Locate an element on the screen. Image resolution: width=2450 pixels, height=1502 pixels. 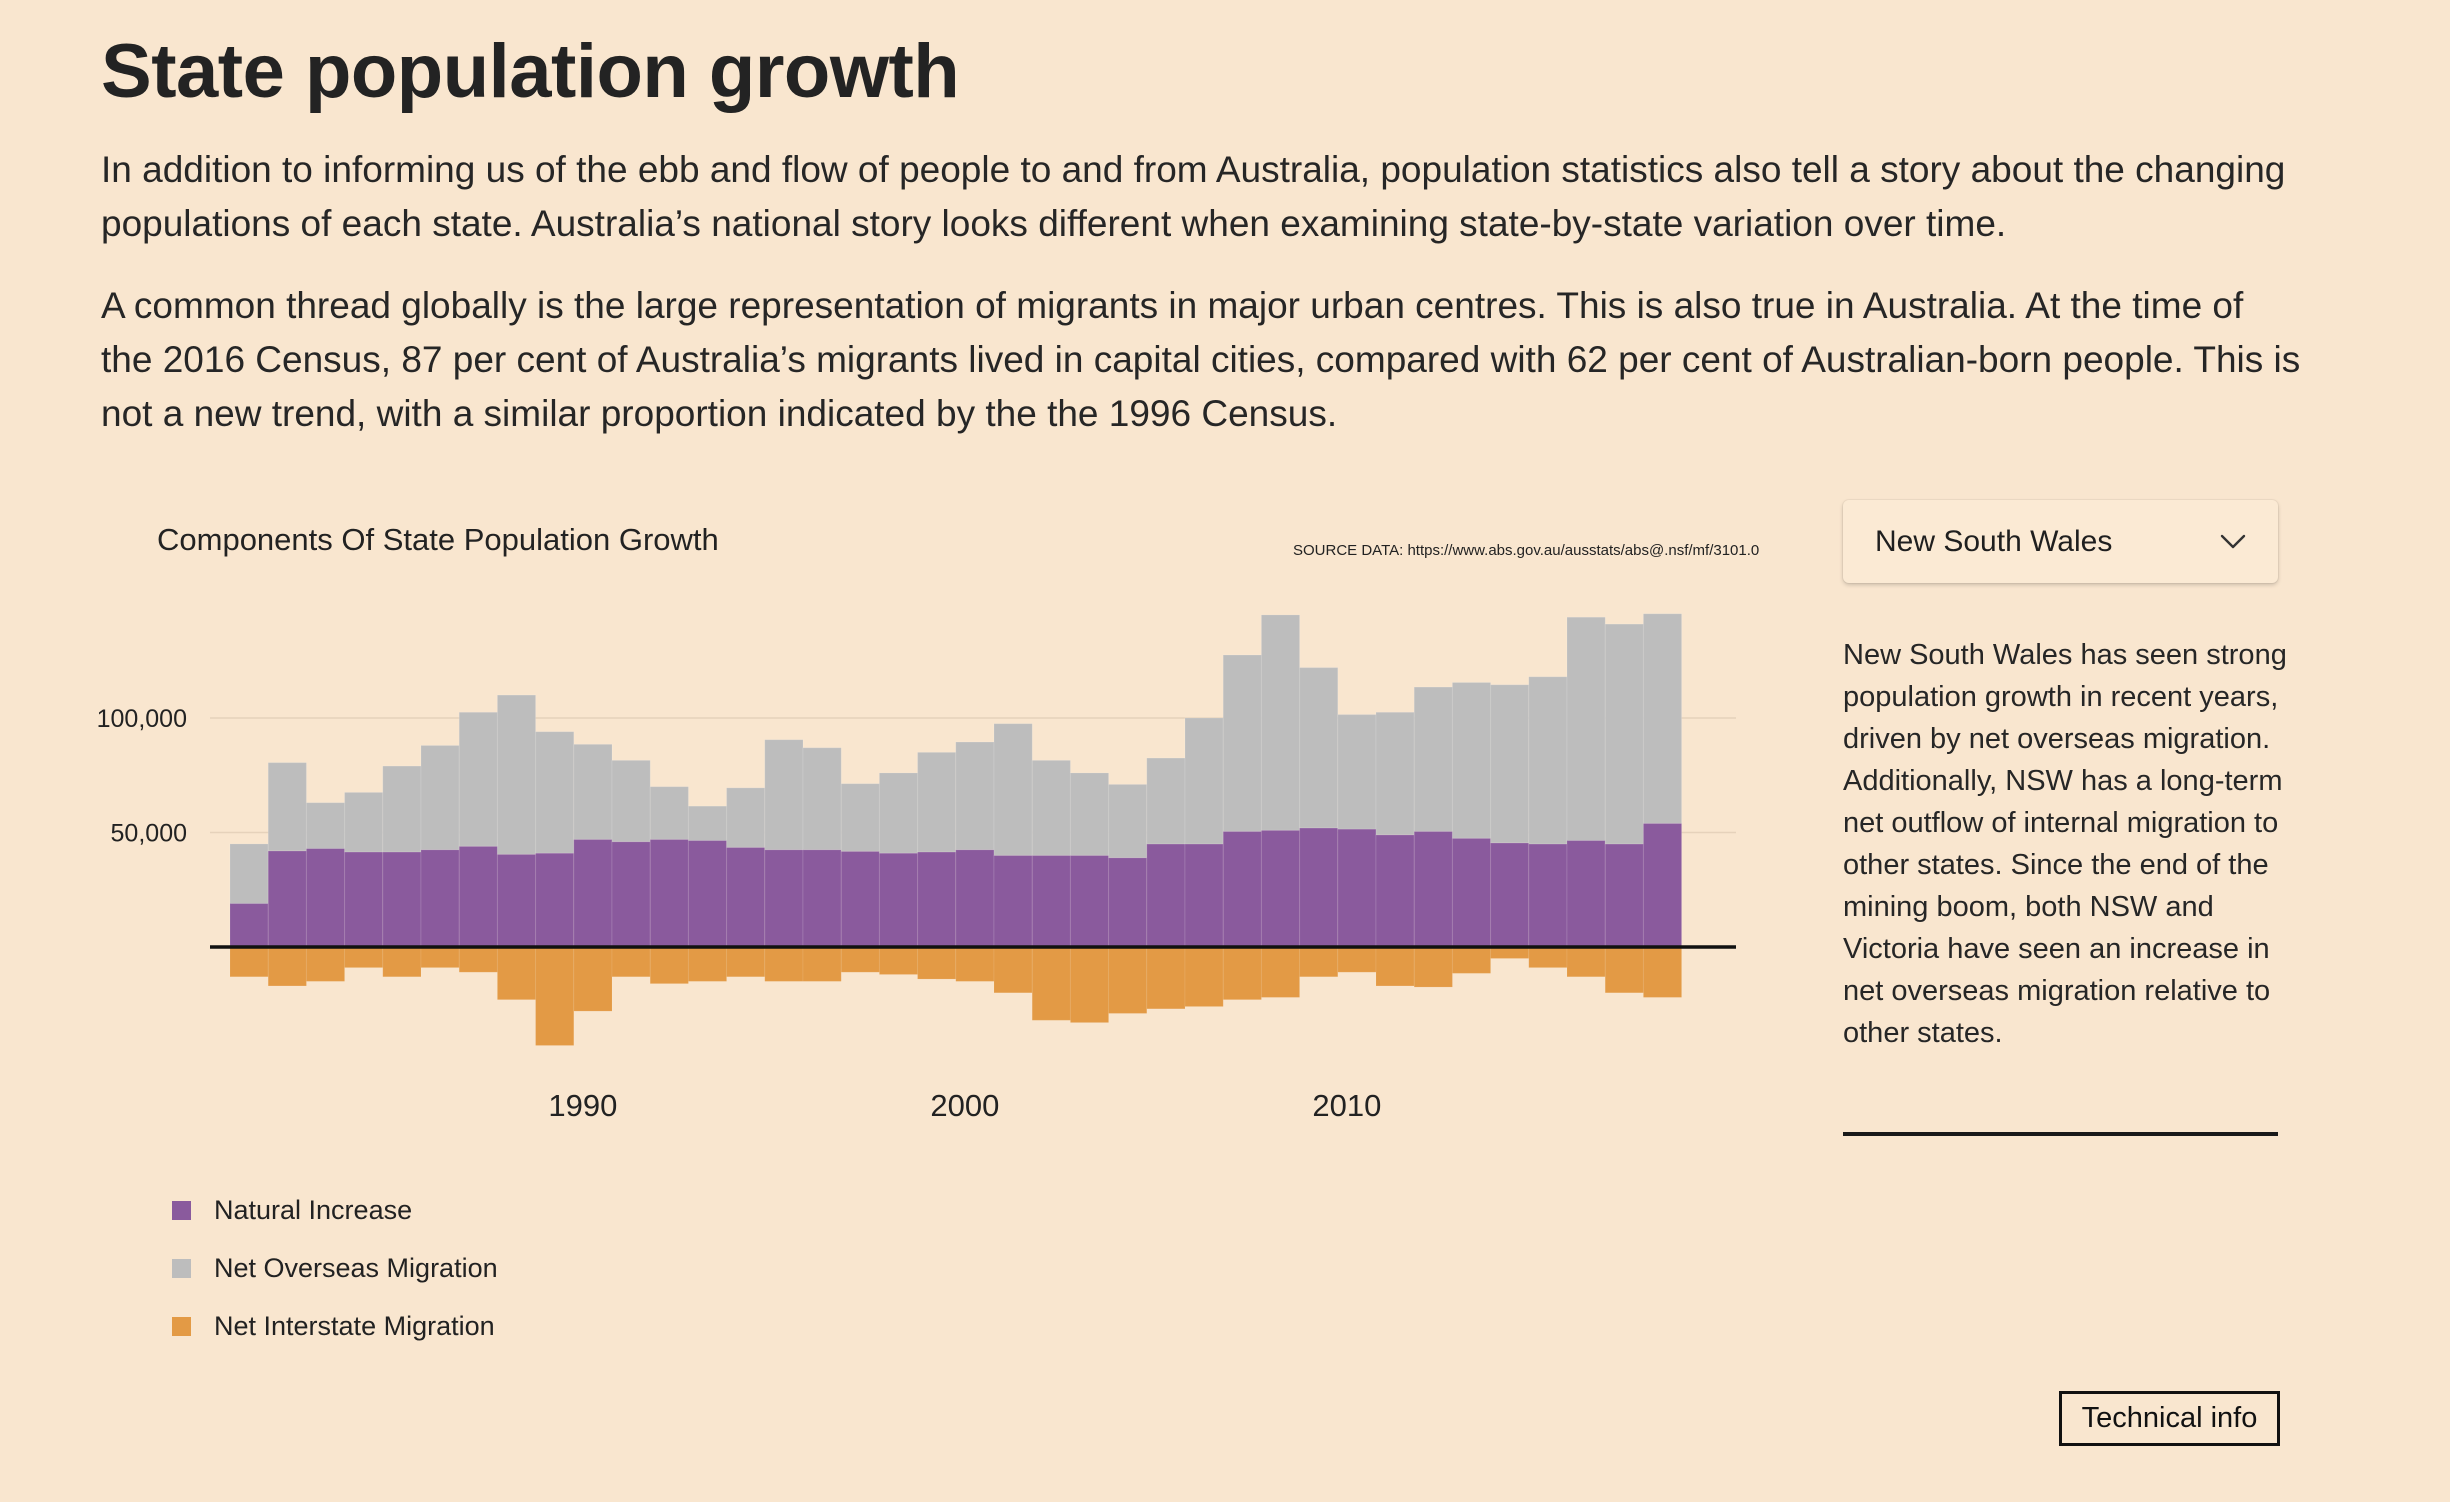
technical-info-button: Technical info is located at coordinates (2169, 1418).